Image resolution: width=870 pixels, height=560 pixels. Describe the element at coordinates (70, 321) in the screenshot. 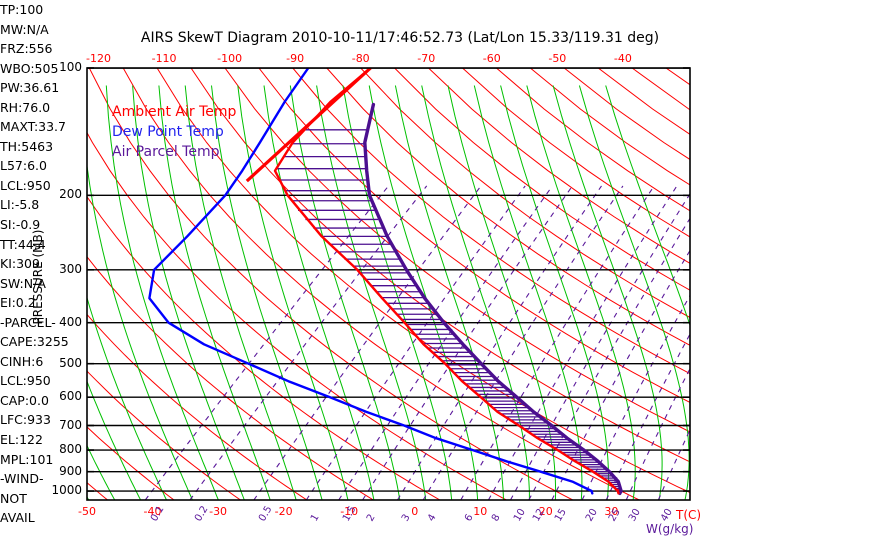

I see `pressure-tick-400: 400` at that location.